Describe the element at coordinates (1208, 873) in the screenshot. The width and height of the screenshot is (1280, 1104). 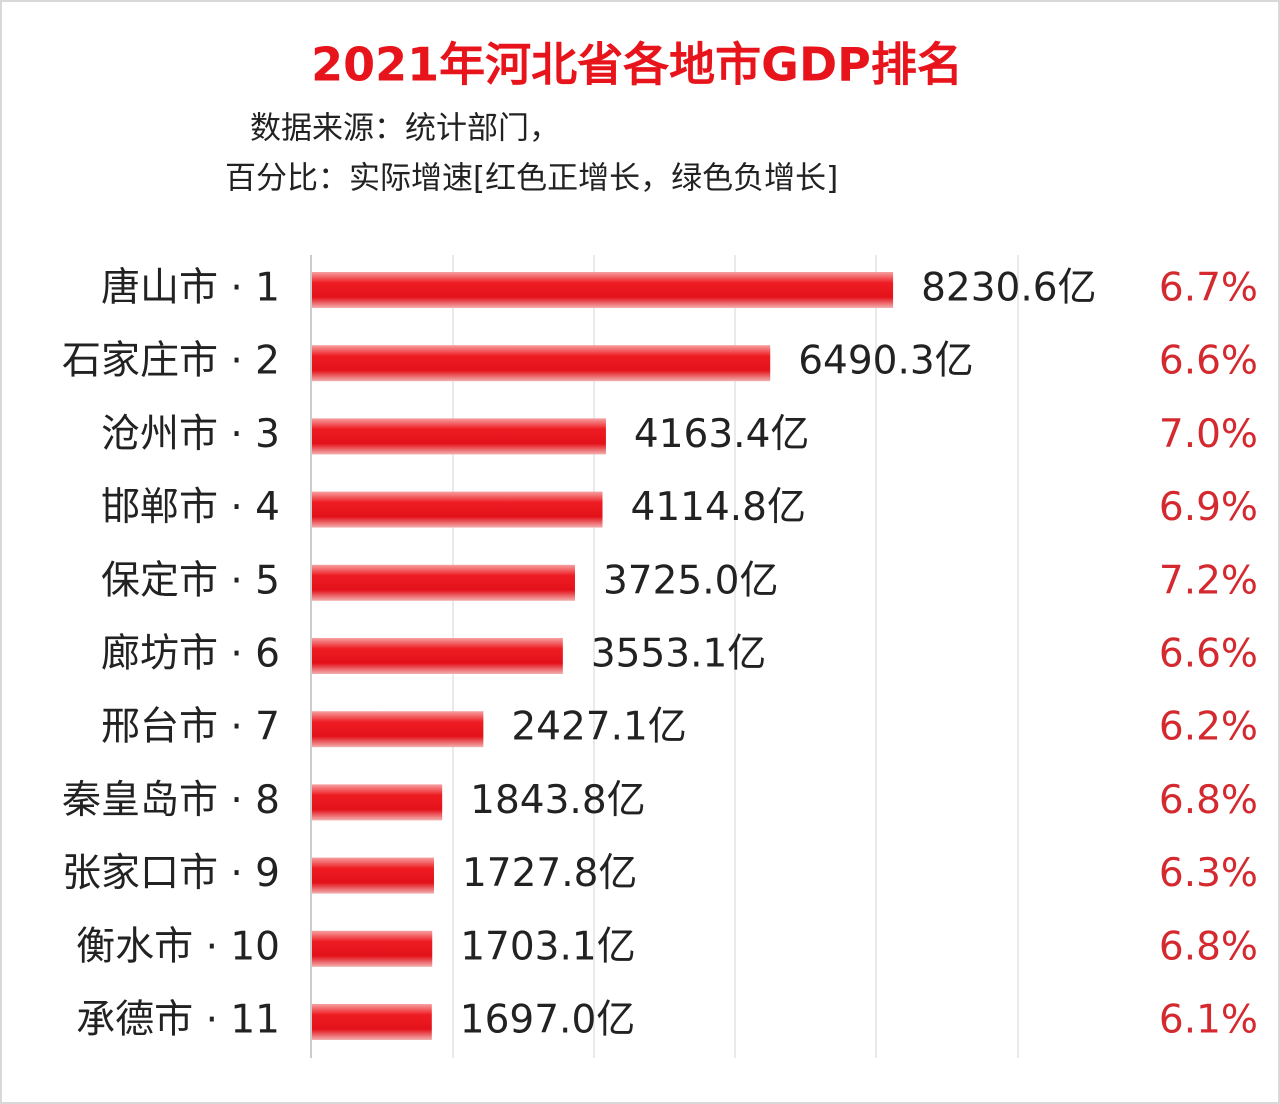
I see `growth-label: 6.3%` at that location.